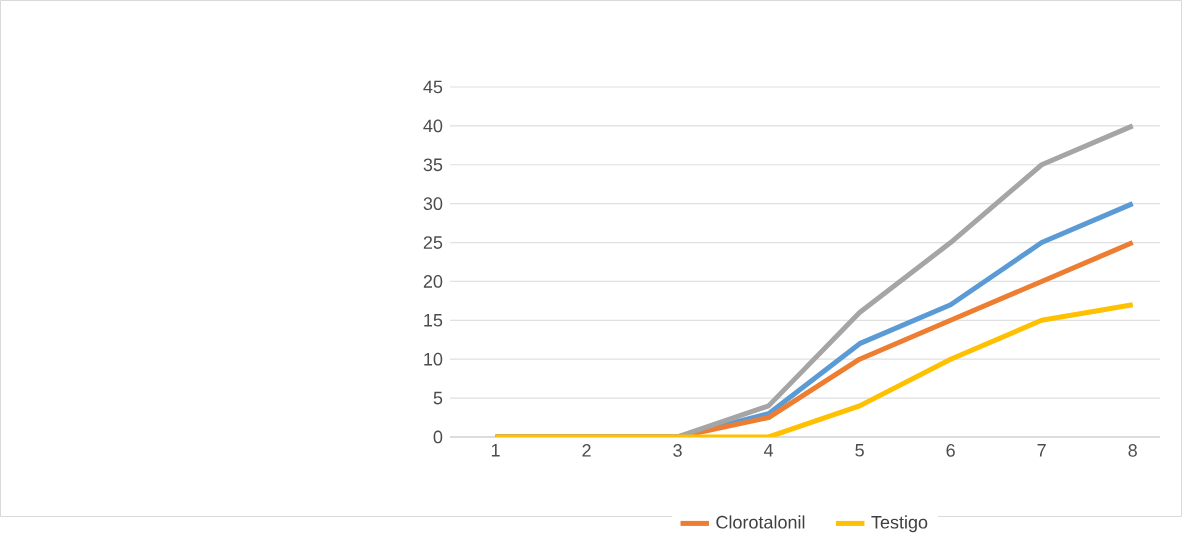 Image resolution: width=1182 pixels, height=539 pixels. I want to click on x-tick-label: 7, so click(1041, 450).